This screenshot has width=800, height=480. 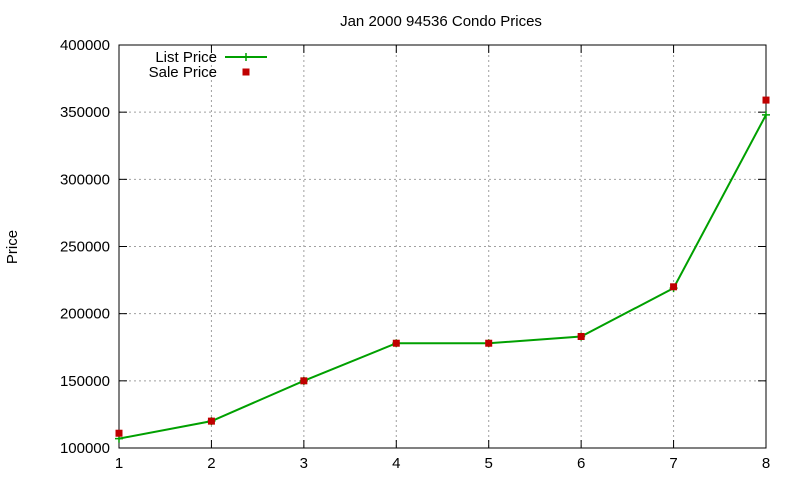 I want to click on x-tick-label: 6, so click(x=581, y=463).